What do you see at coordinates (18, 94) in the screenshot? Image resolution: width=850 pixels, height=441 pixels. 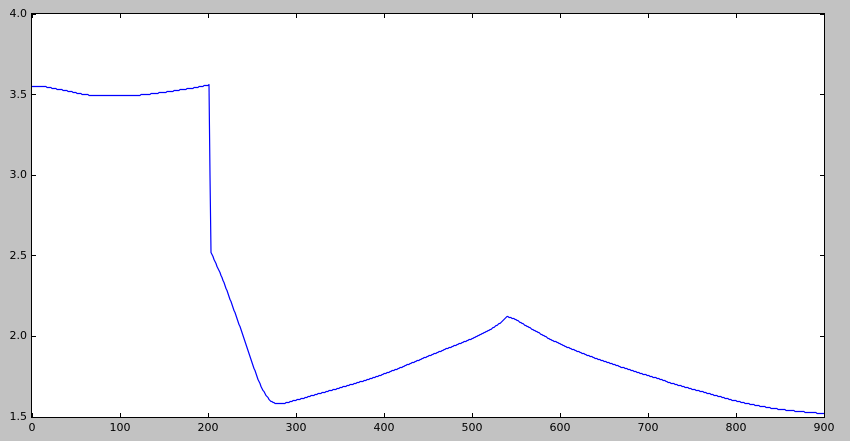 I see `y-tick-label: 3.5` at bounding box center [18, 94].